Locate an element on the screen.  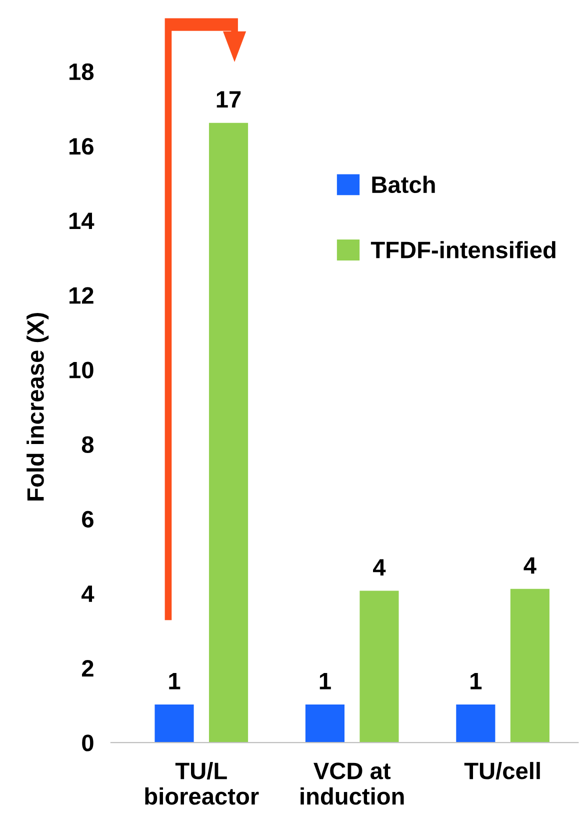
x-tick-label: TU/cell is located at coordinates (502, 771).